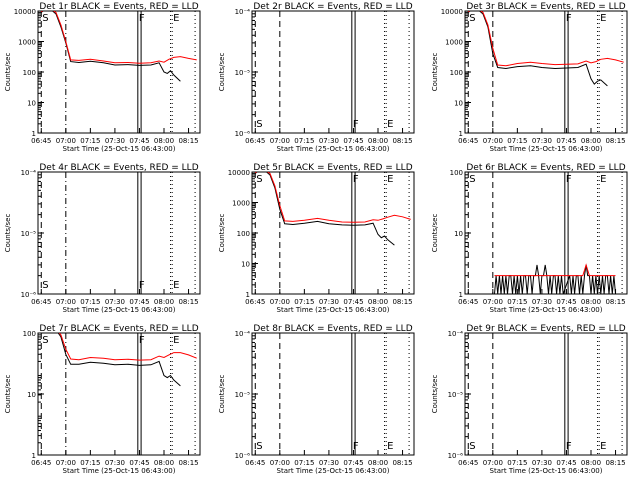 This screenshot has width=640, height=480. Describe the element at coordinates (324, 209) in the screenshot. I see `events-series-line` at that location.